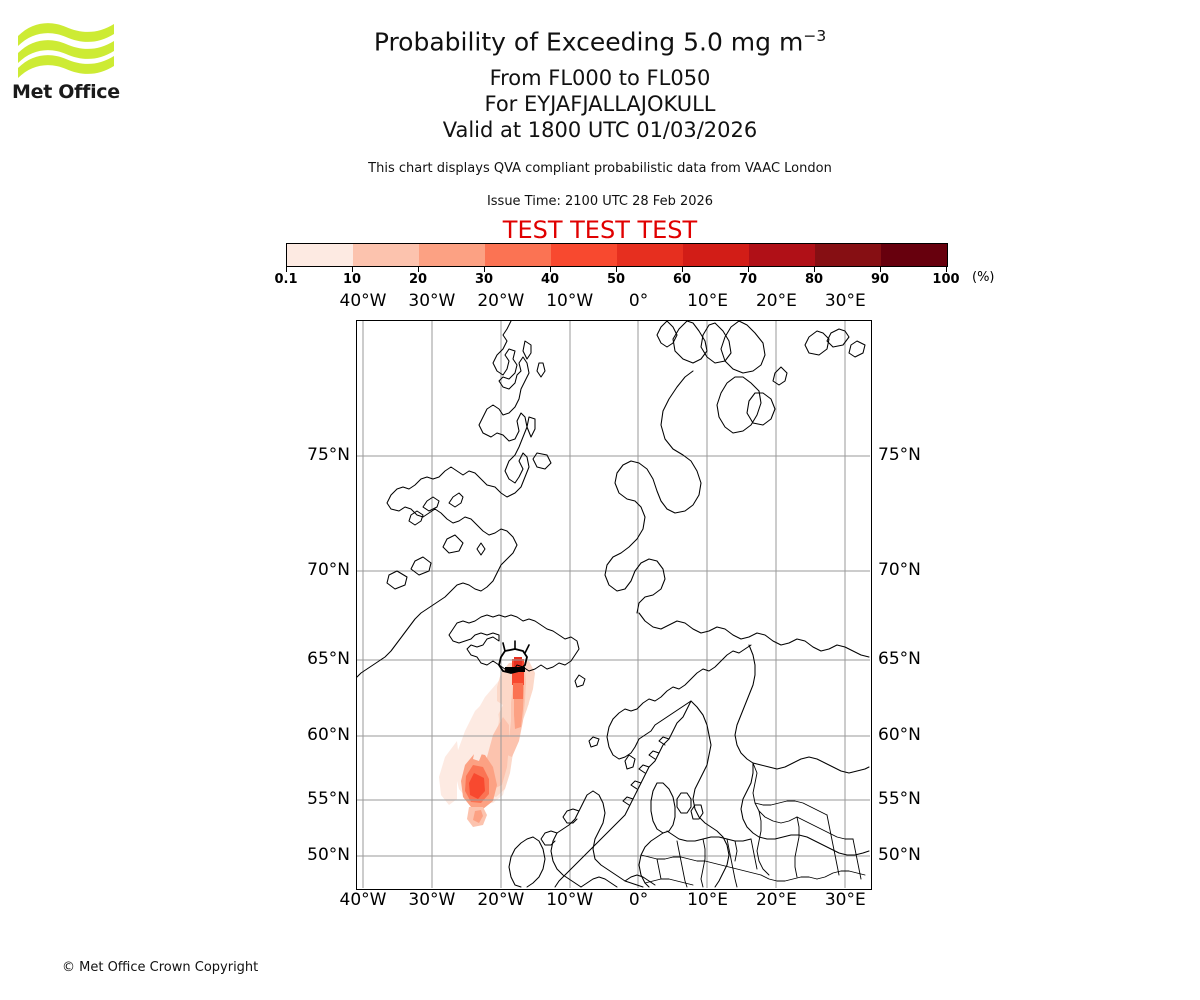  What do you see at coordinates (66, 50) in the screenshot?
I see `met-office-wave-icon` at bounding box center [66, 50].